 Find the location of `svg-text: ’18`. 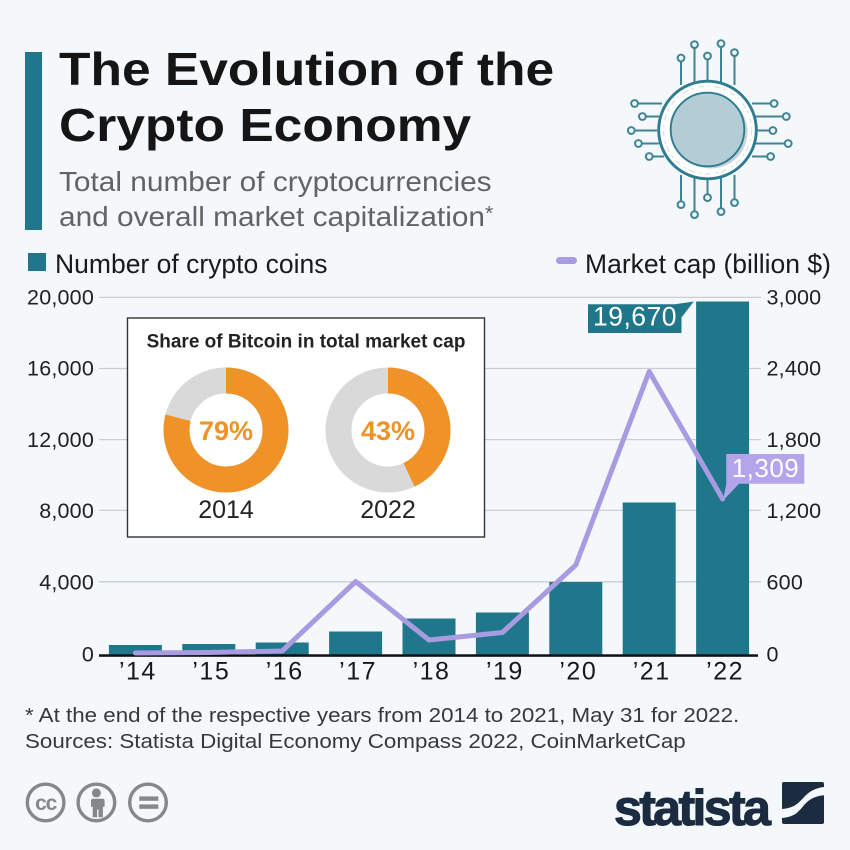

svg-text: ’18 is located at coordinates (432, 672).